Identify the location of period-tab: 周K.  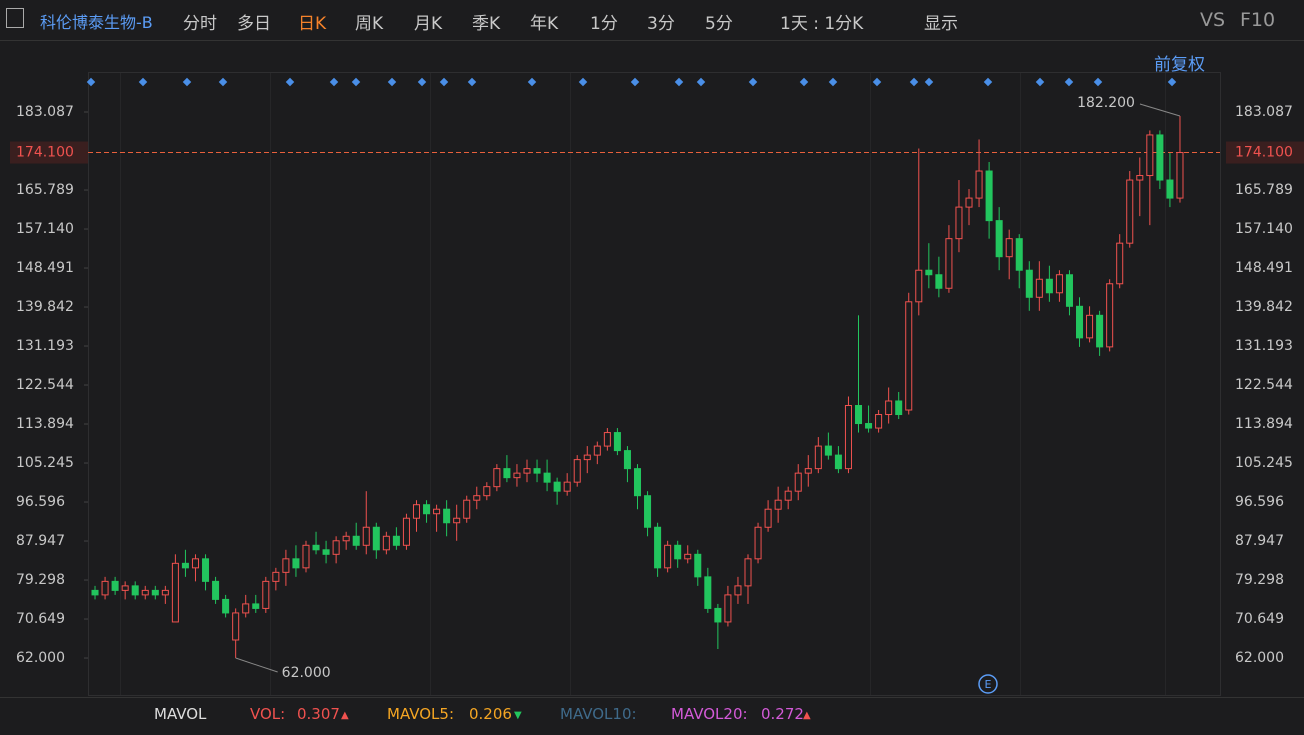
(369, 24).